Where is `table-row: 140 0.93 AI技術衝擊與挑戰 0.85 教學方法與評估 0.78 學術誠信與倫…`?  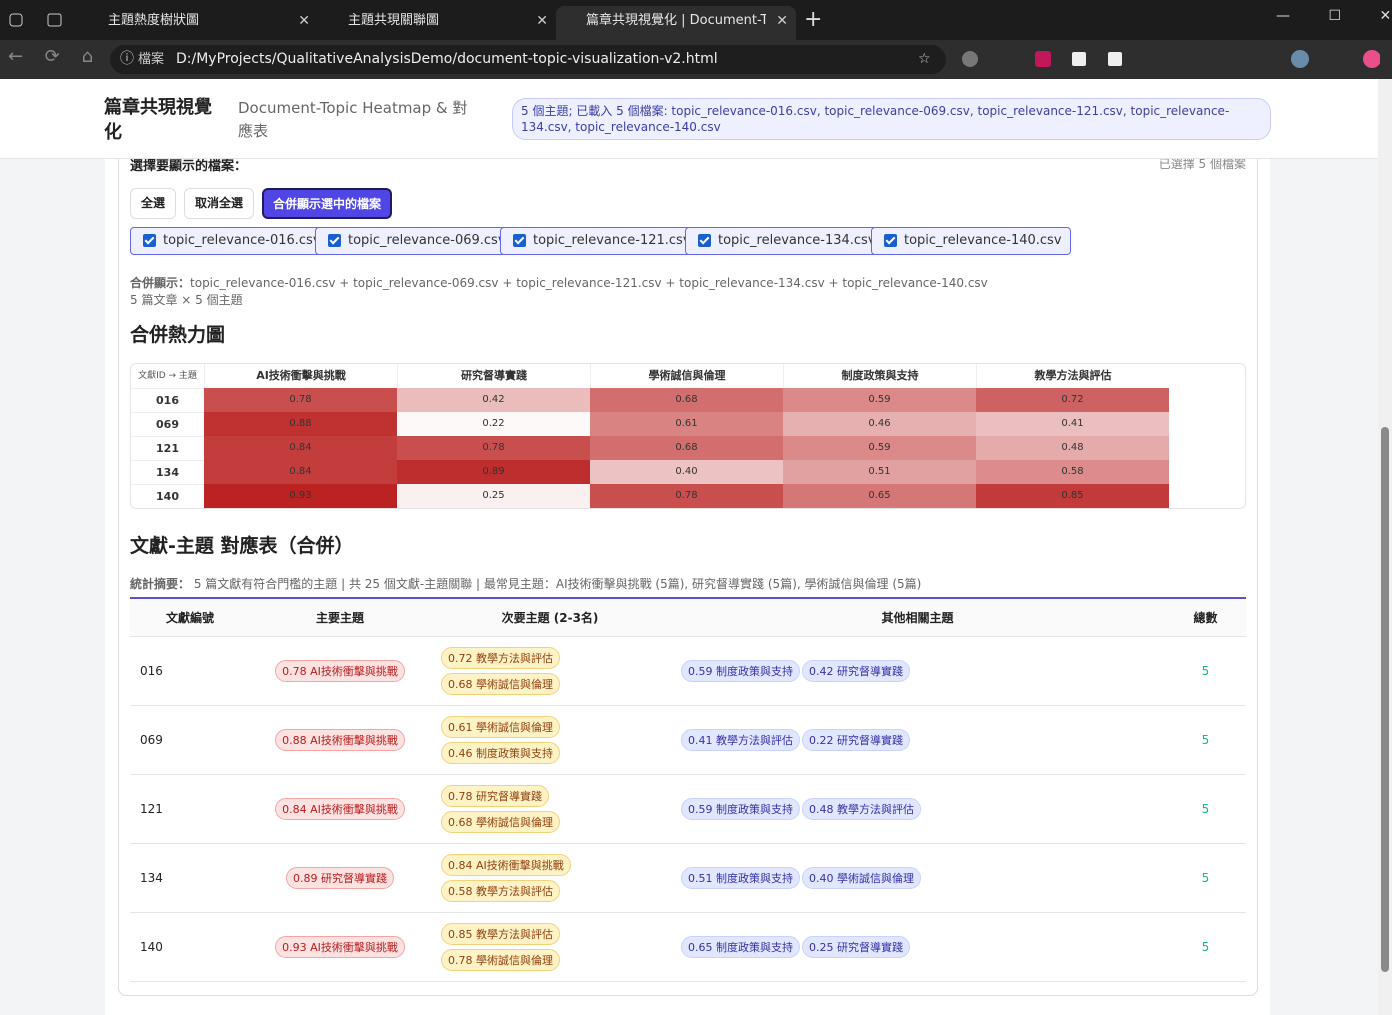 table-row: 140 0.93 AI技術衝擊與挑戰 0.85 教學方法與評估 0.78 學術誠信與倫… is located at coordinates (688, 947).